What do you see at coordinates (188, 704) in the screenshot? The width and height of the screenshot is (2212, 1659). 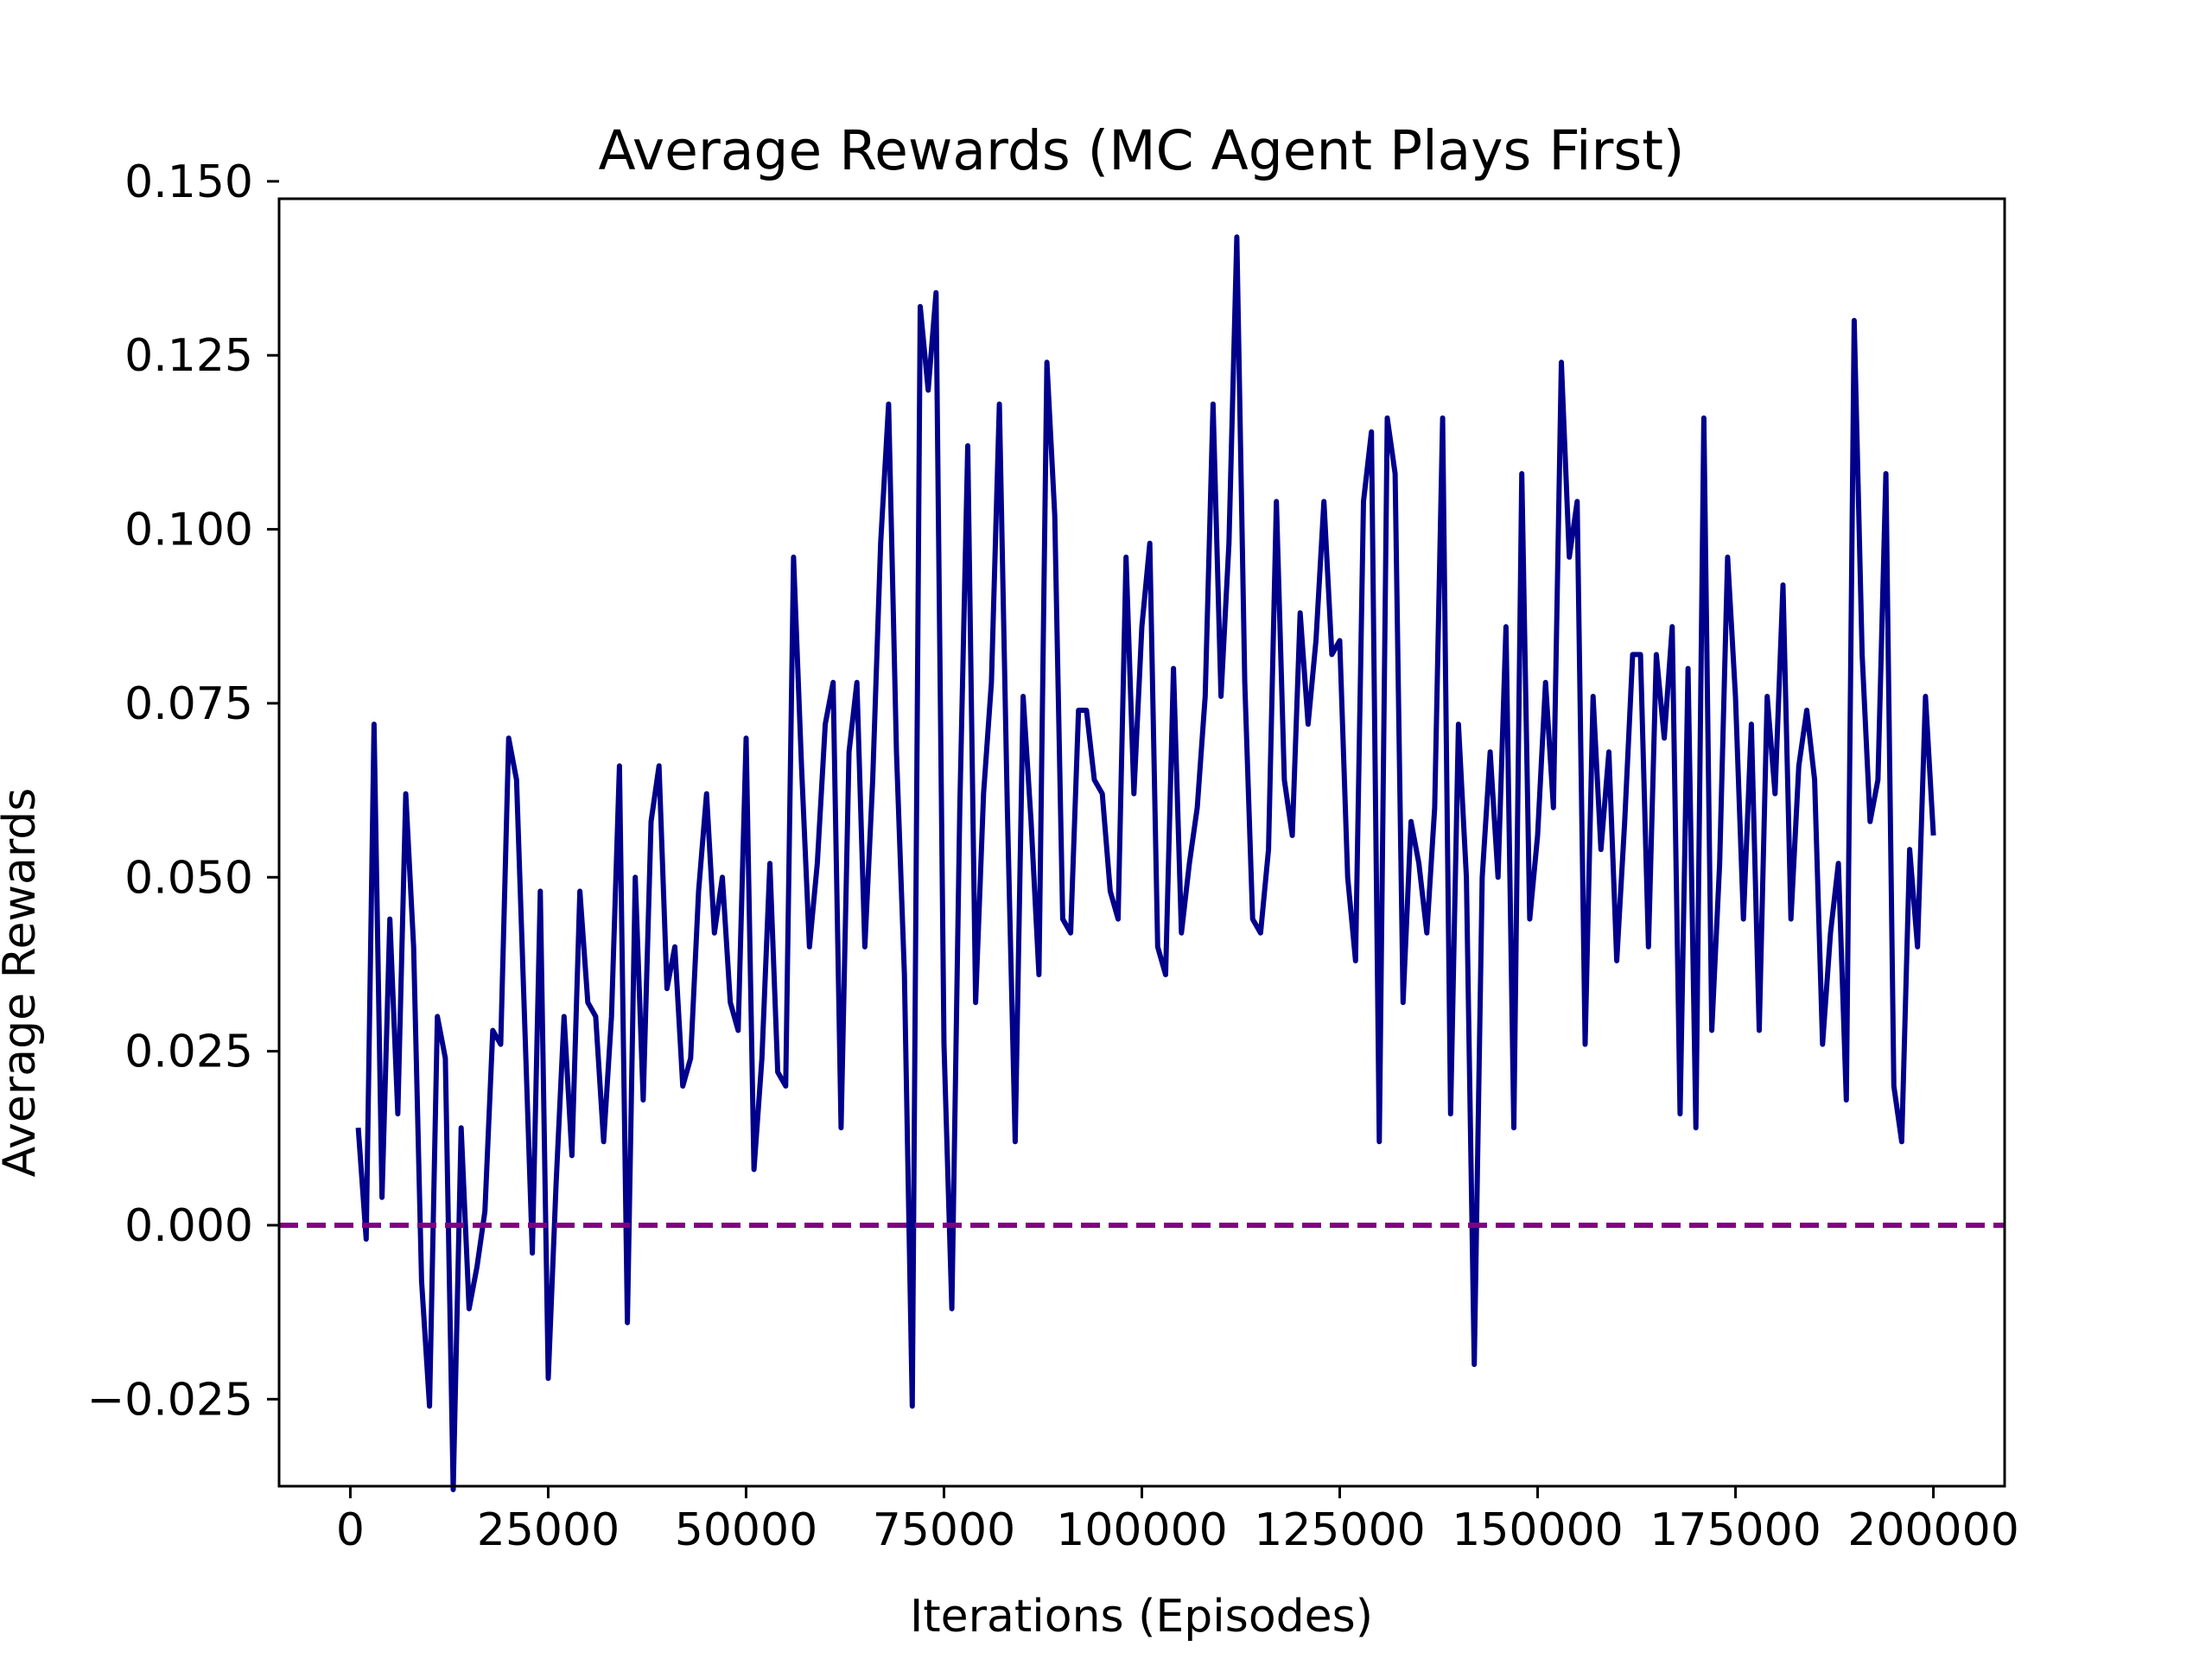 I see `y-tick-label: 0.075` at bounding box center [188, 704].